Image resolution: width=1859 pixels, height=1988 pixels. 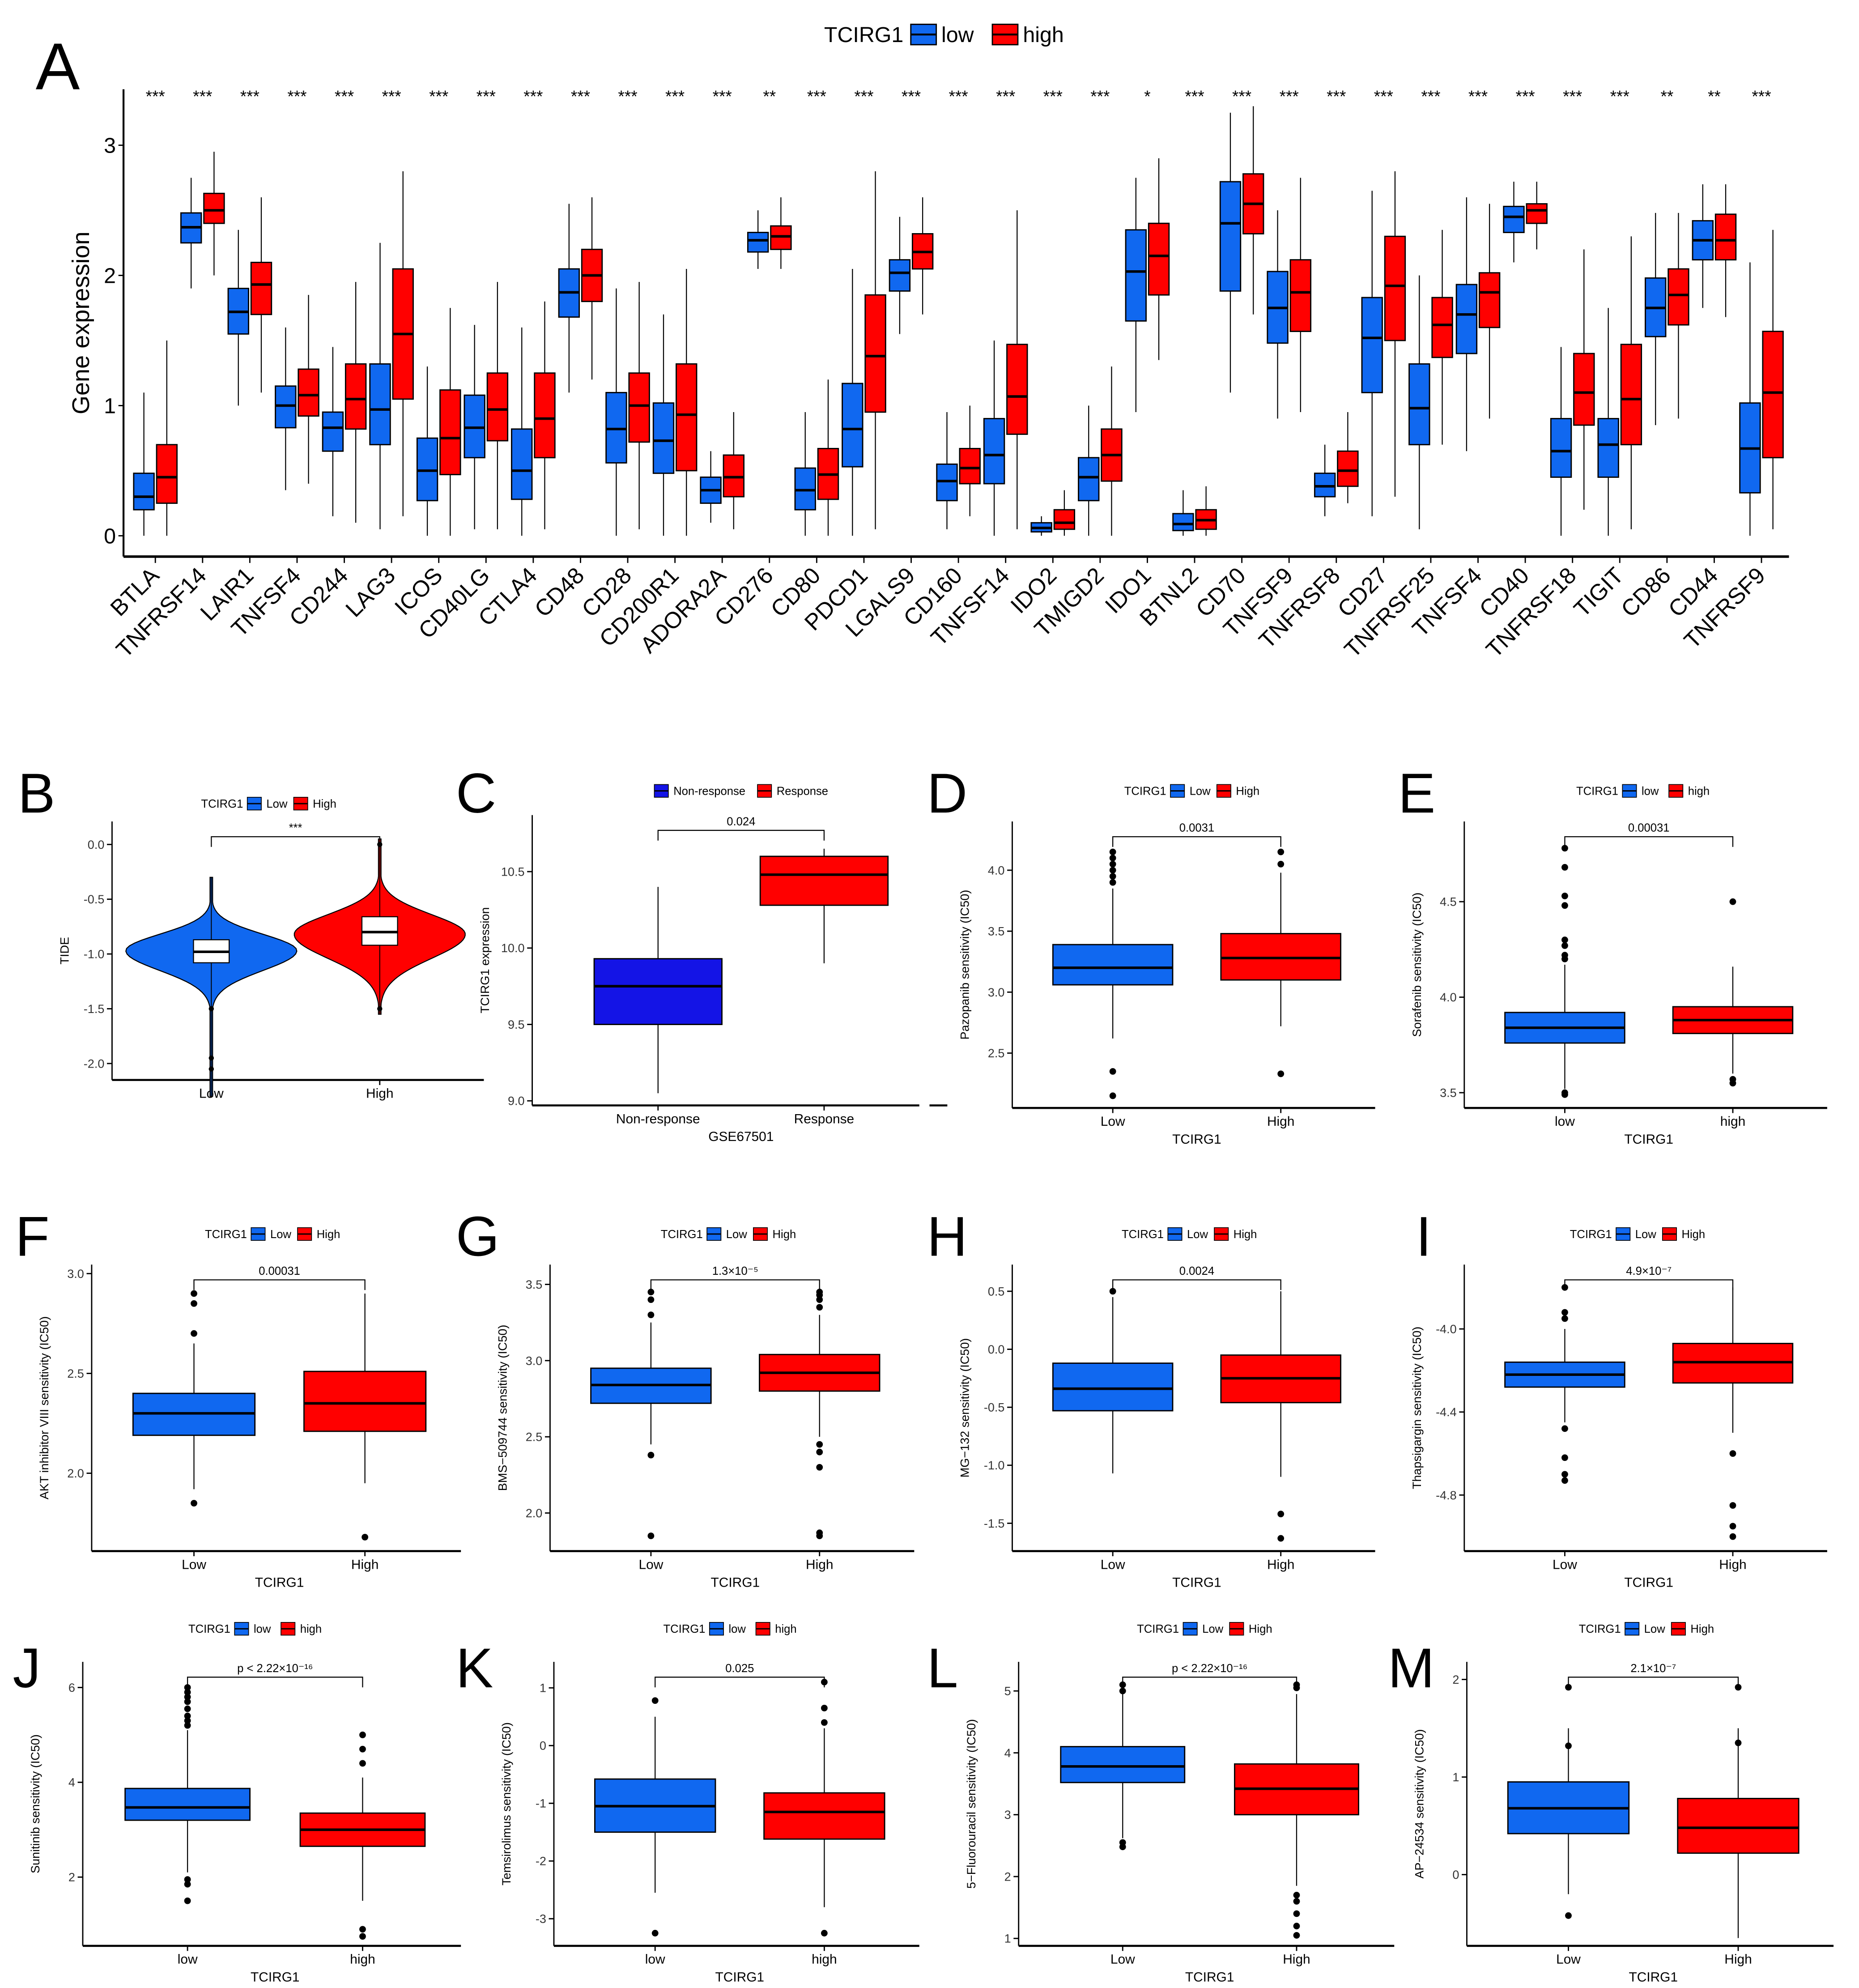 What do you see at coordinates (996, 1349) in the screenshot?
I see `y-tick-label: 0.0` at bounding box center [996, 1349].